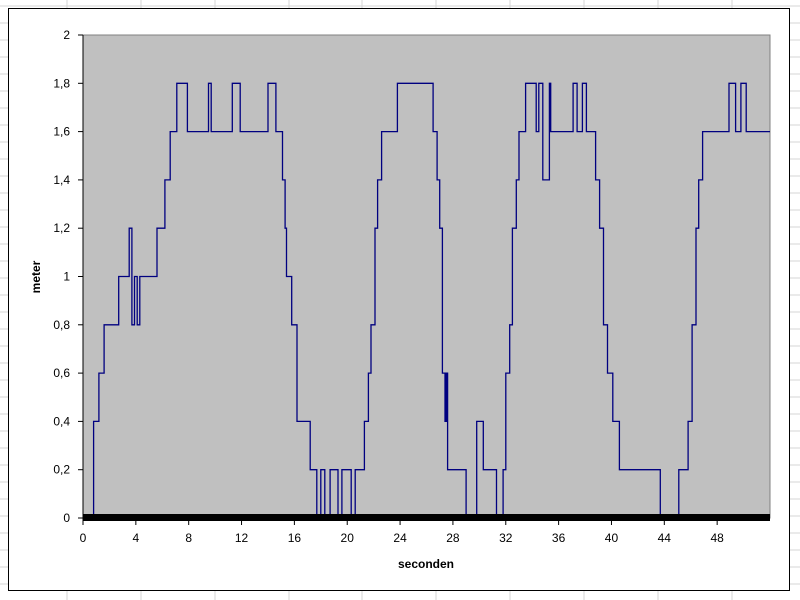  Describe the element at coordinates (36, 276) in the screenshot. I see `y-axis-title: meter` at that location.